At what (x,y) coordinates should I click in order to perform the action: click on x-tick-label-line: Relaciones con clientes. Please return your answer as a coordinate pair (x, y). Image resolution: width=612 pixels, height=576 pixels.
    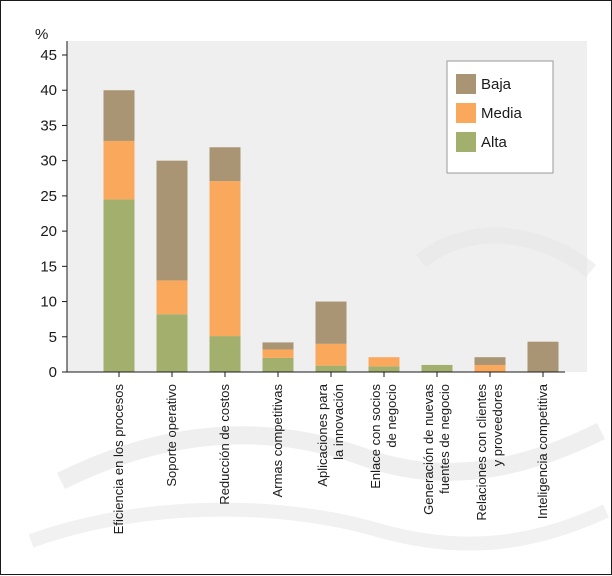
    Looking at the image, I should click on (481, 452).